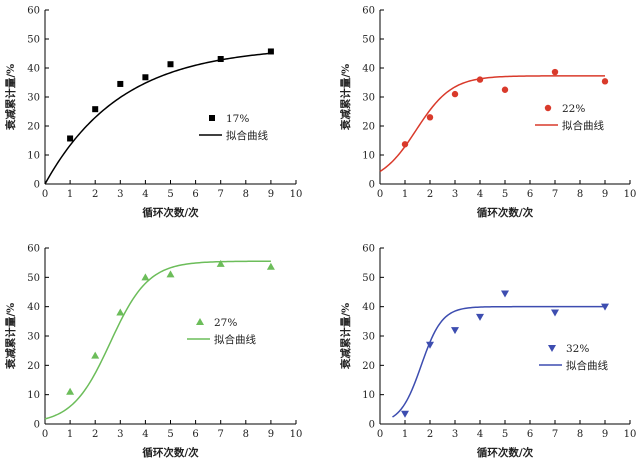  What do you see at coordinates (573, 109) in the screenshot?
I see `legend-label: 22%` at bounding box center [573, 109].